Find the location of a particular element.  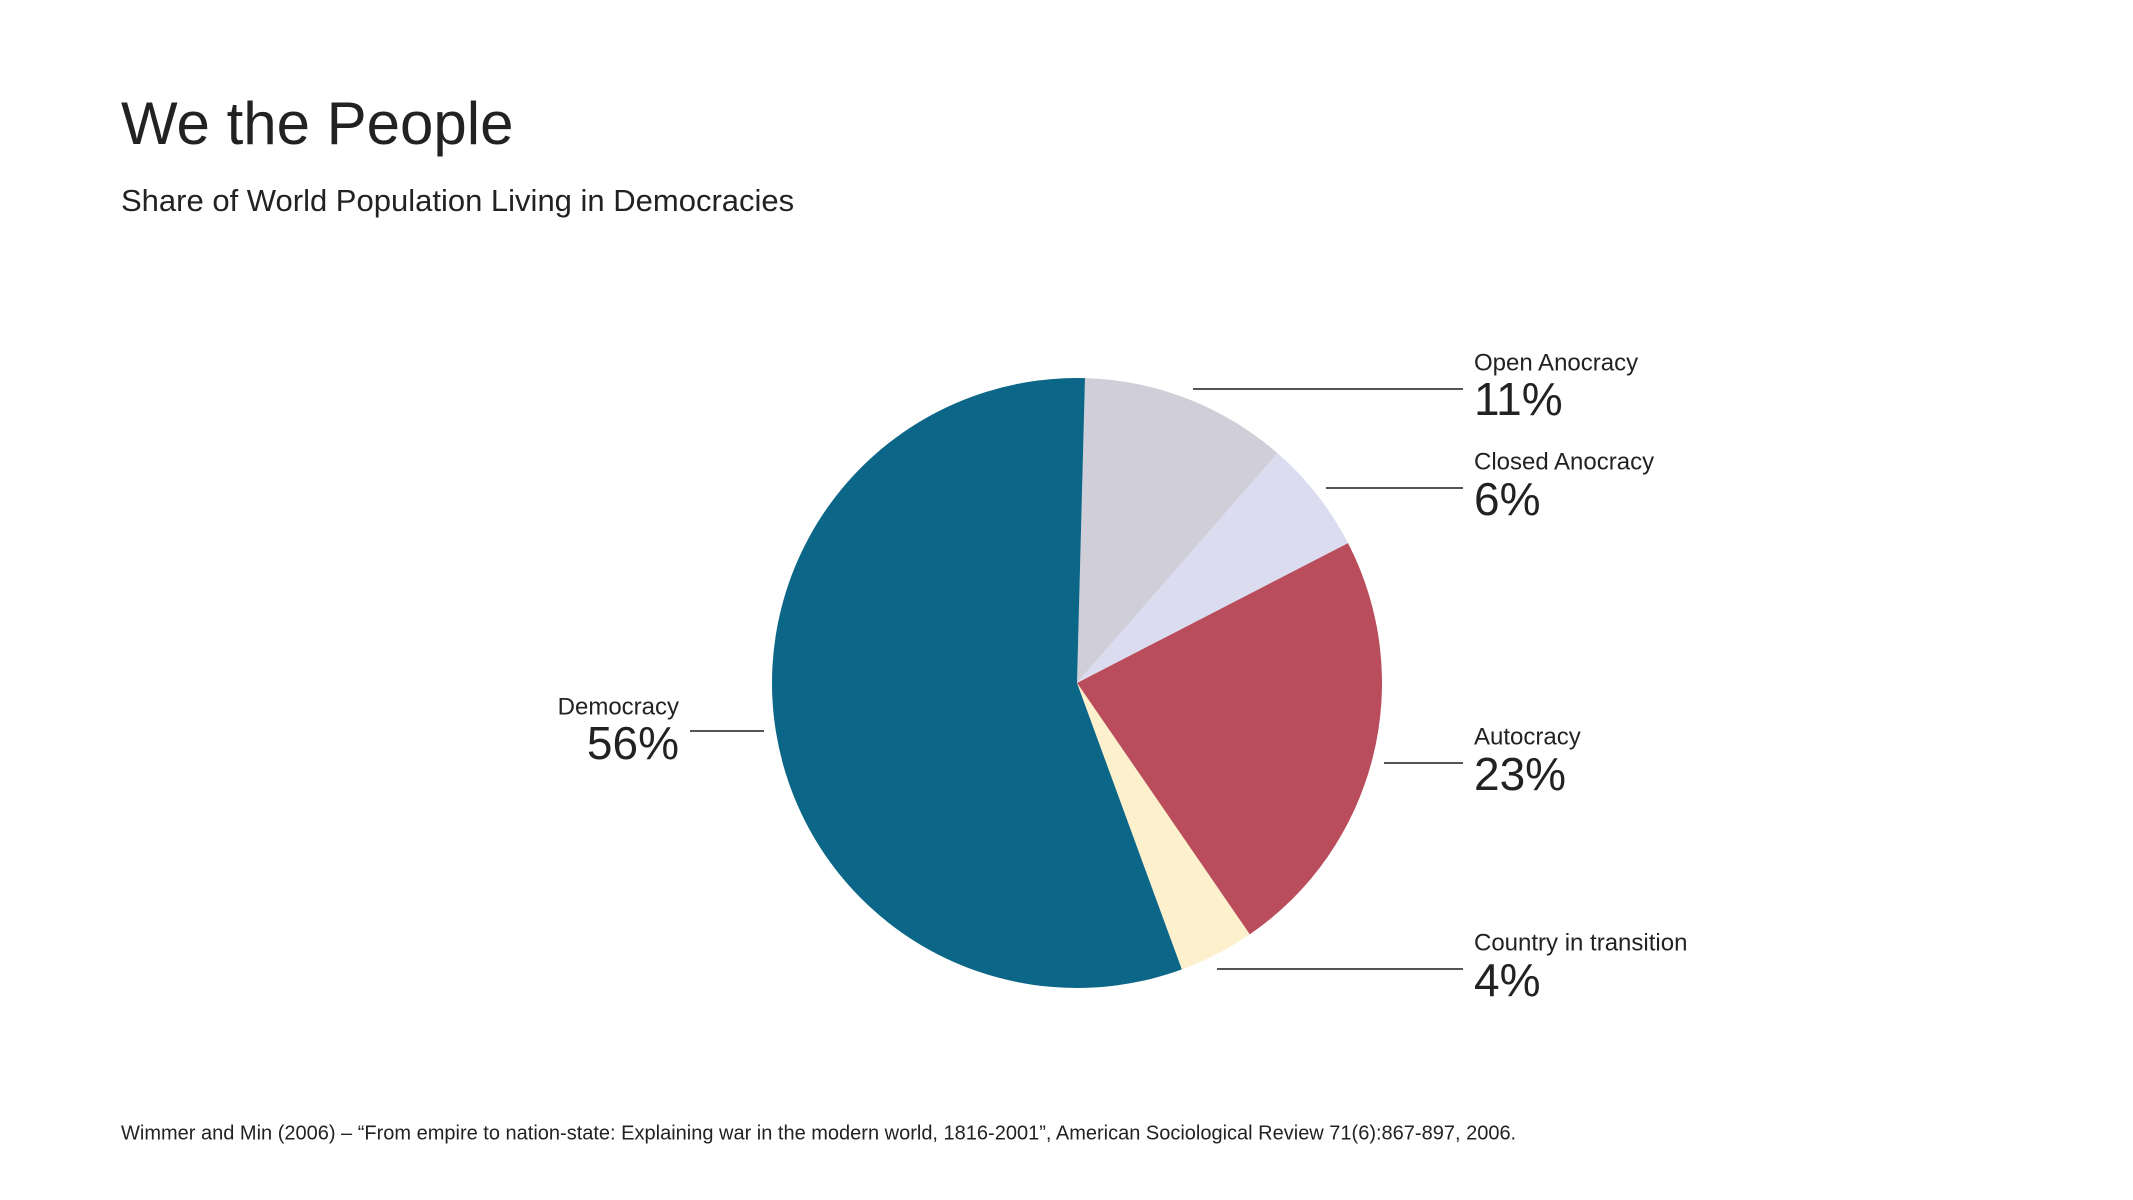

chart-title: We the People is located at coordinates (317, 123).